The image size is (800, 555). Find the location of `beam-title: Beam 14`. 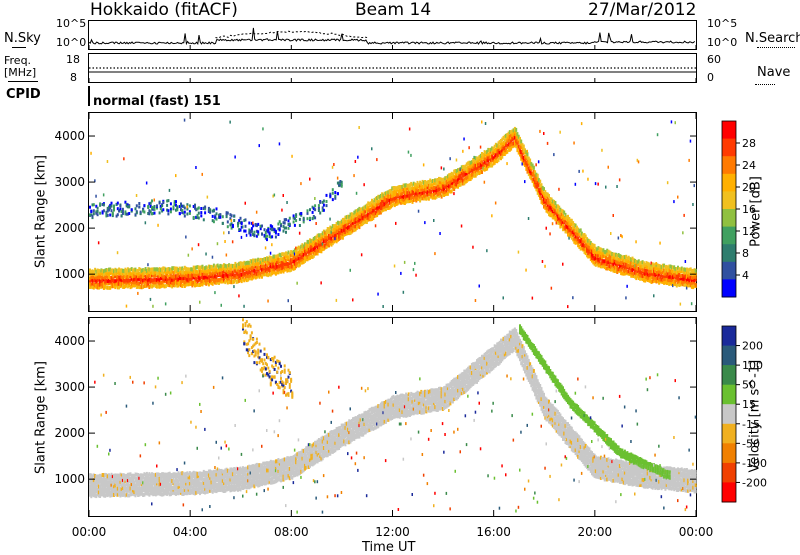

beam-title: Beam 14 is located at coordinates (393, 10).